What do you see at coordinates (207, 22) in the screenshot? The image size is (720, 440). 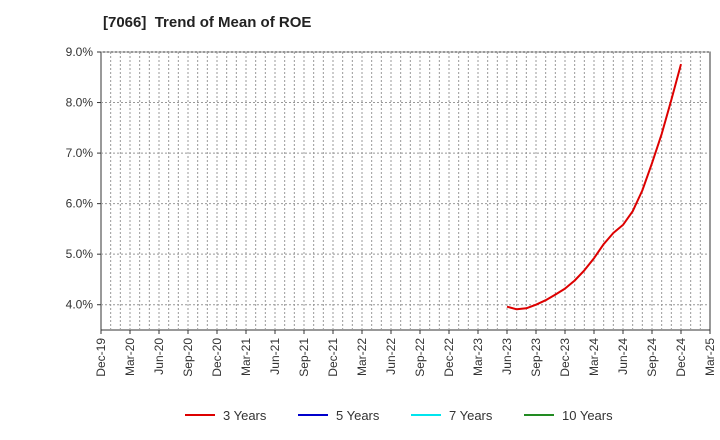 I see `chart-title: [7066] Trend of Mean of ROE` at bounding box center [207, 22].